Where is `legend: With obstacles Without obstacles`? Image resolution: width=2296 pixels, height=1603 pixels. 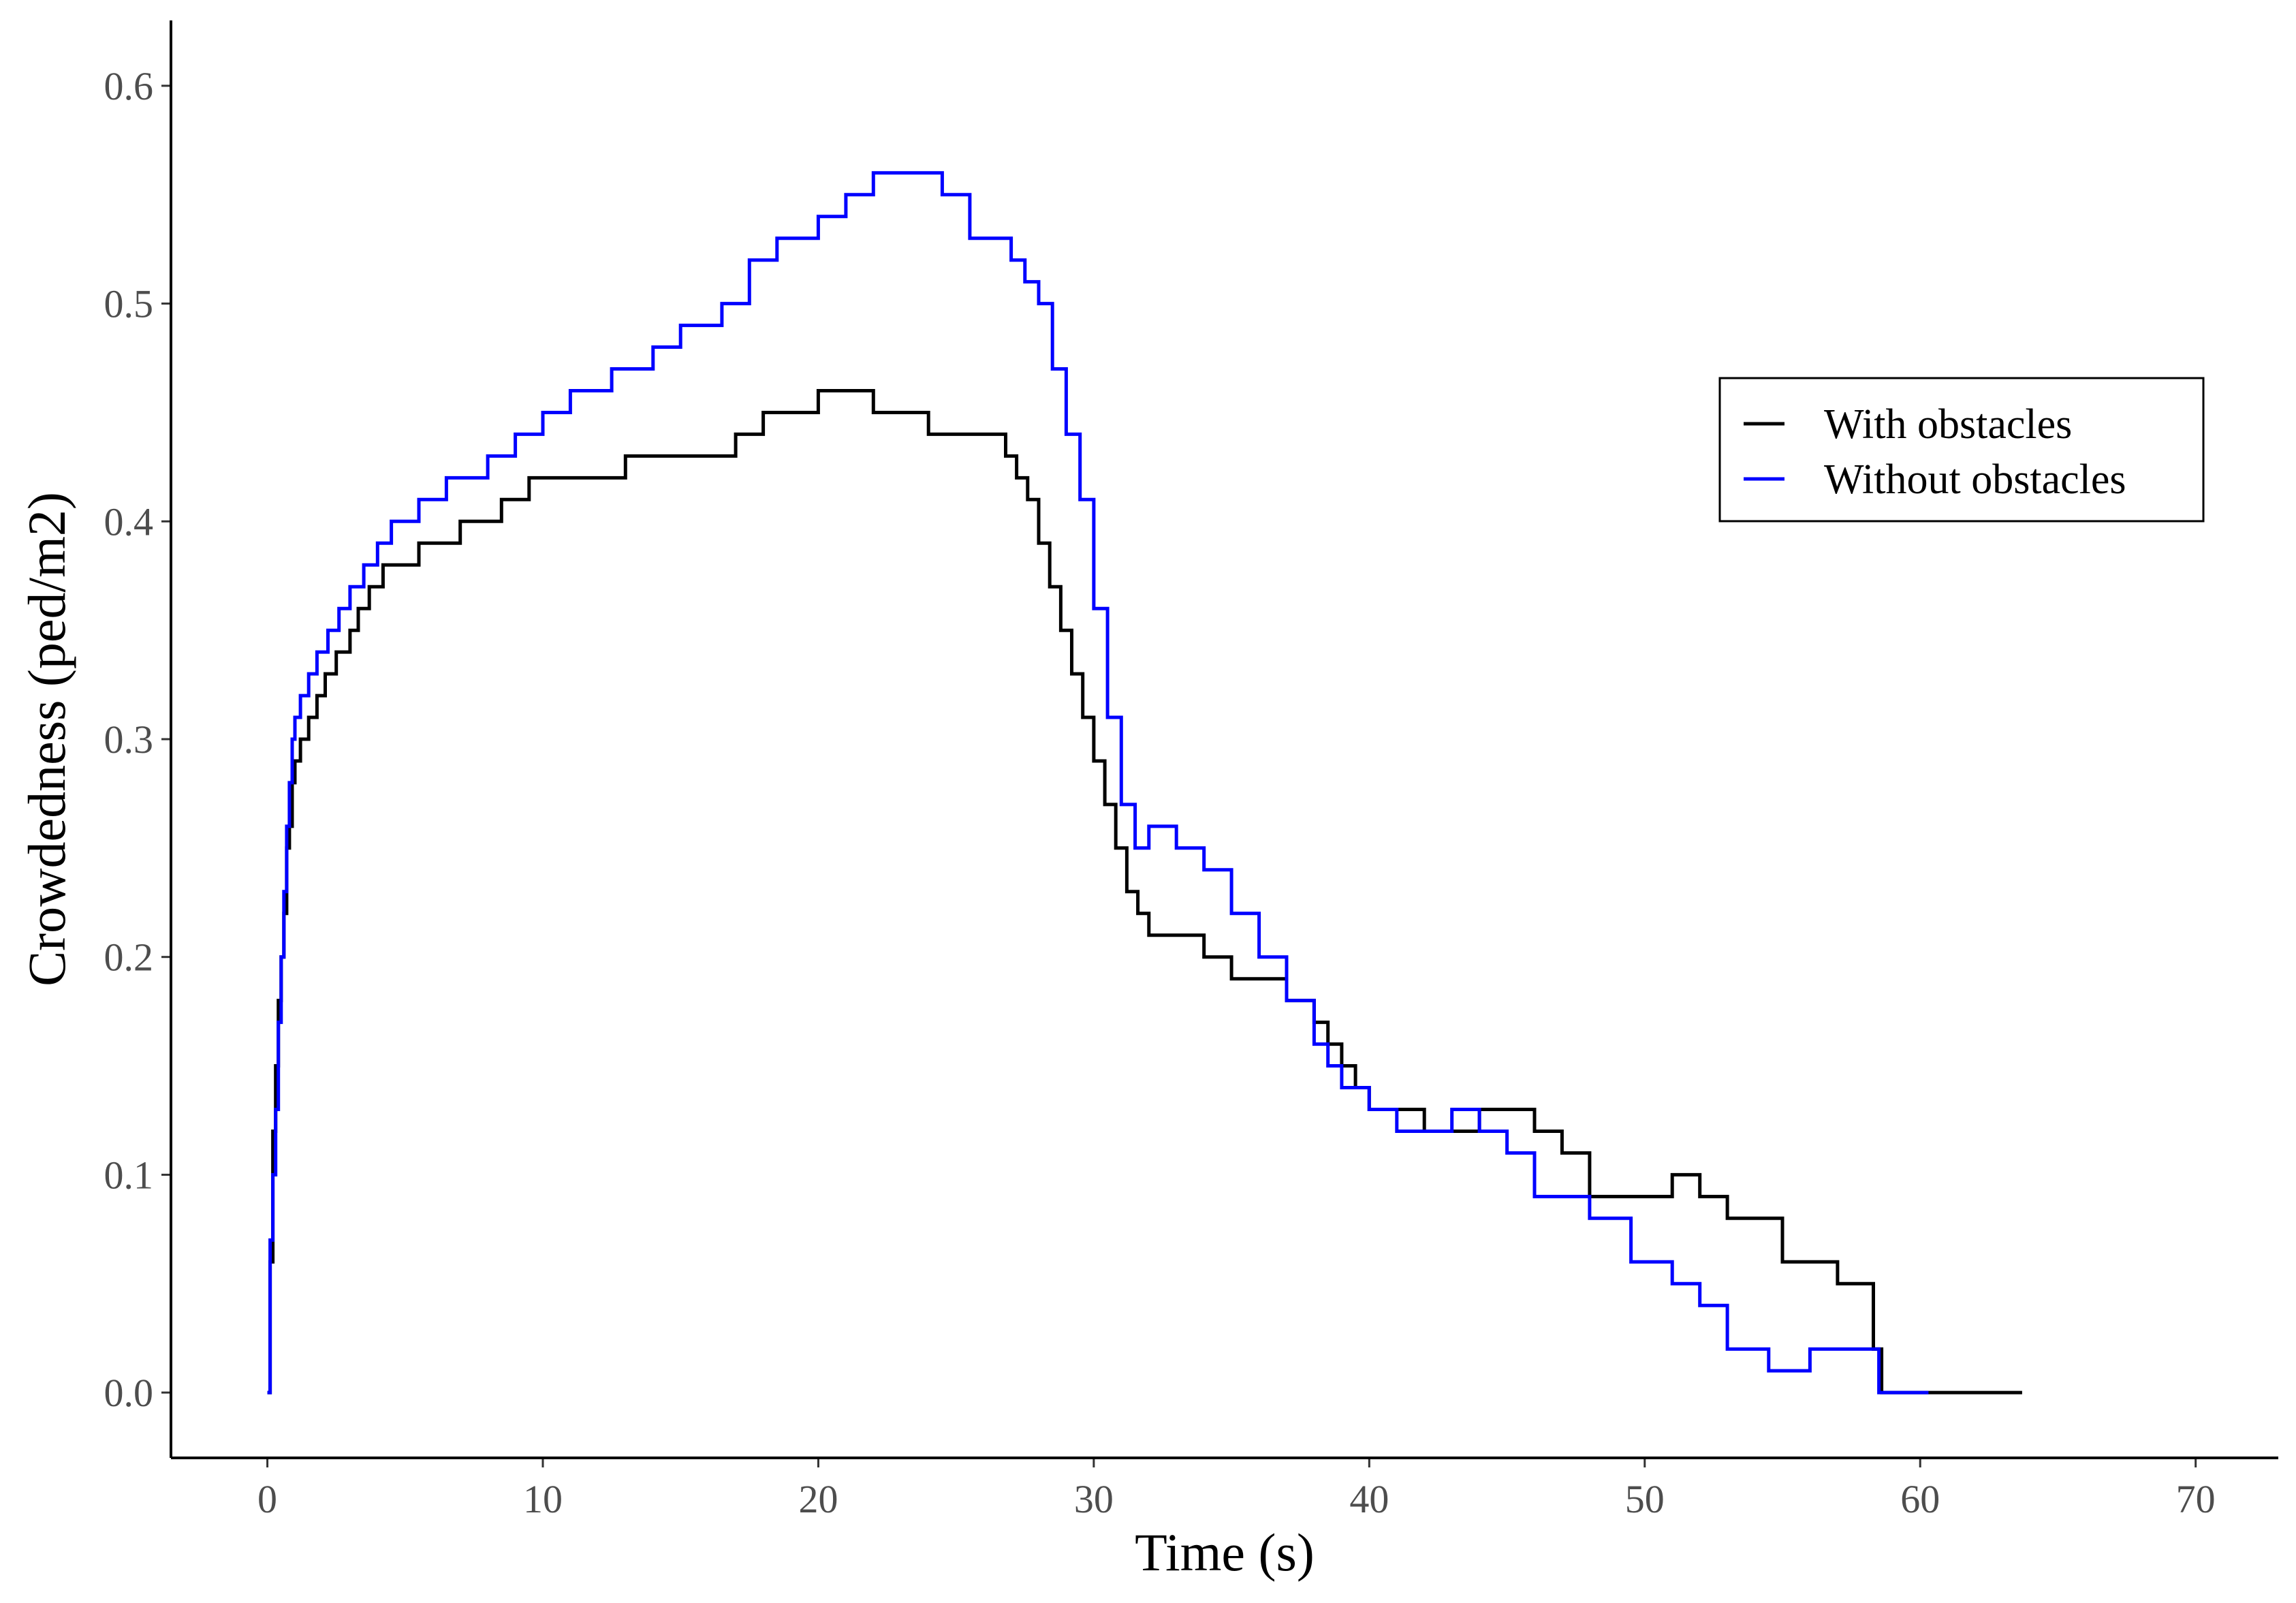
legend: With obstacles Without obstacles is located at coordinates (1961, 450).